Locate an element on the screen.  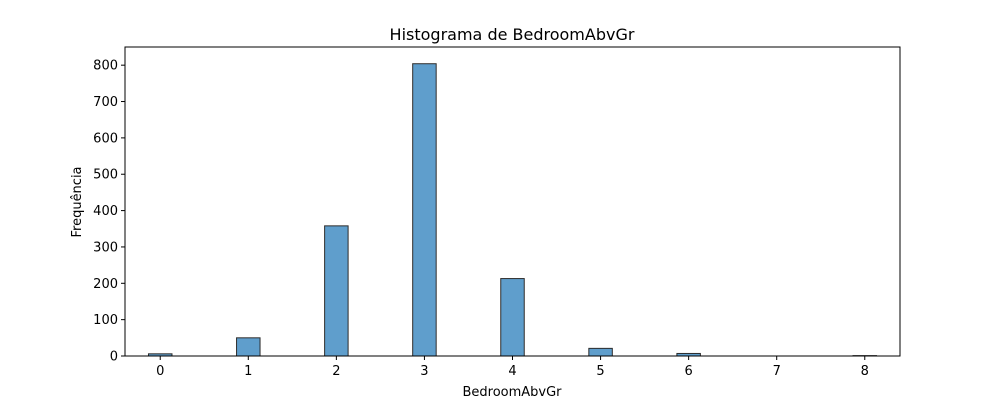
x-axis-label: BedroomAbvGr is located at coordinates (512, 392).